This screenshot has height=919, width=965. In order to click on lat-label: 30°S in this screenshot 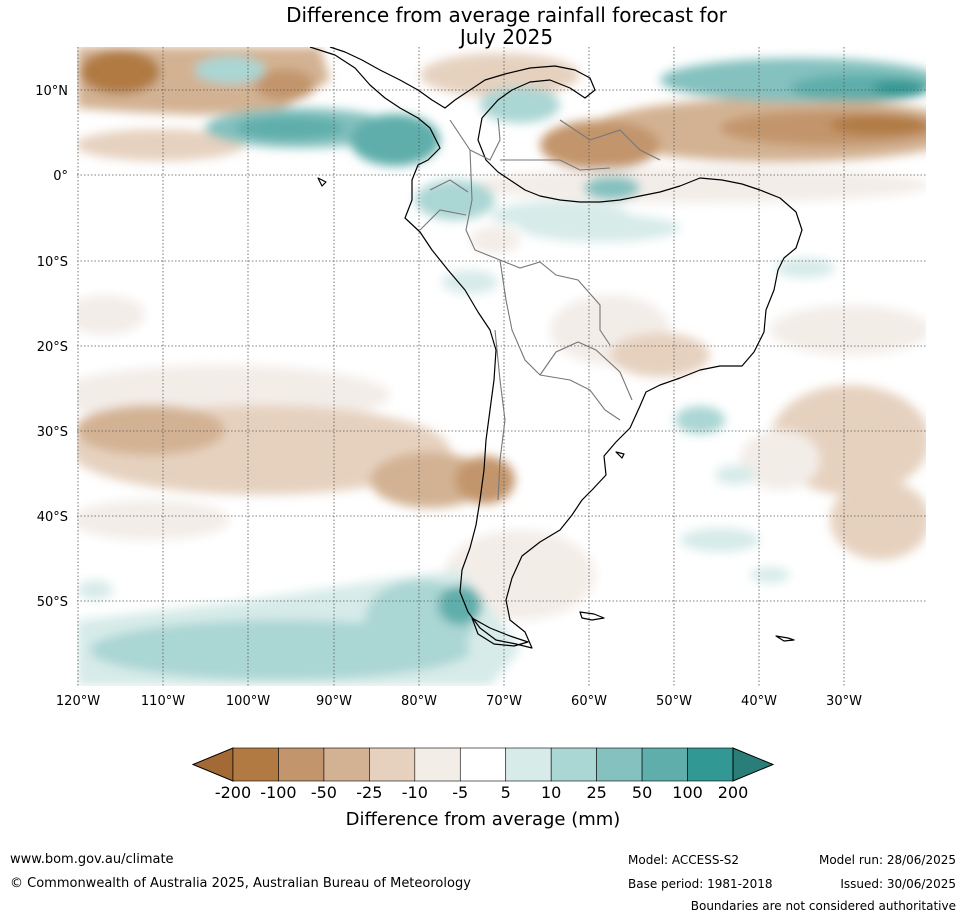, I will do `click(52, 432)`.